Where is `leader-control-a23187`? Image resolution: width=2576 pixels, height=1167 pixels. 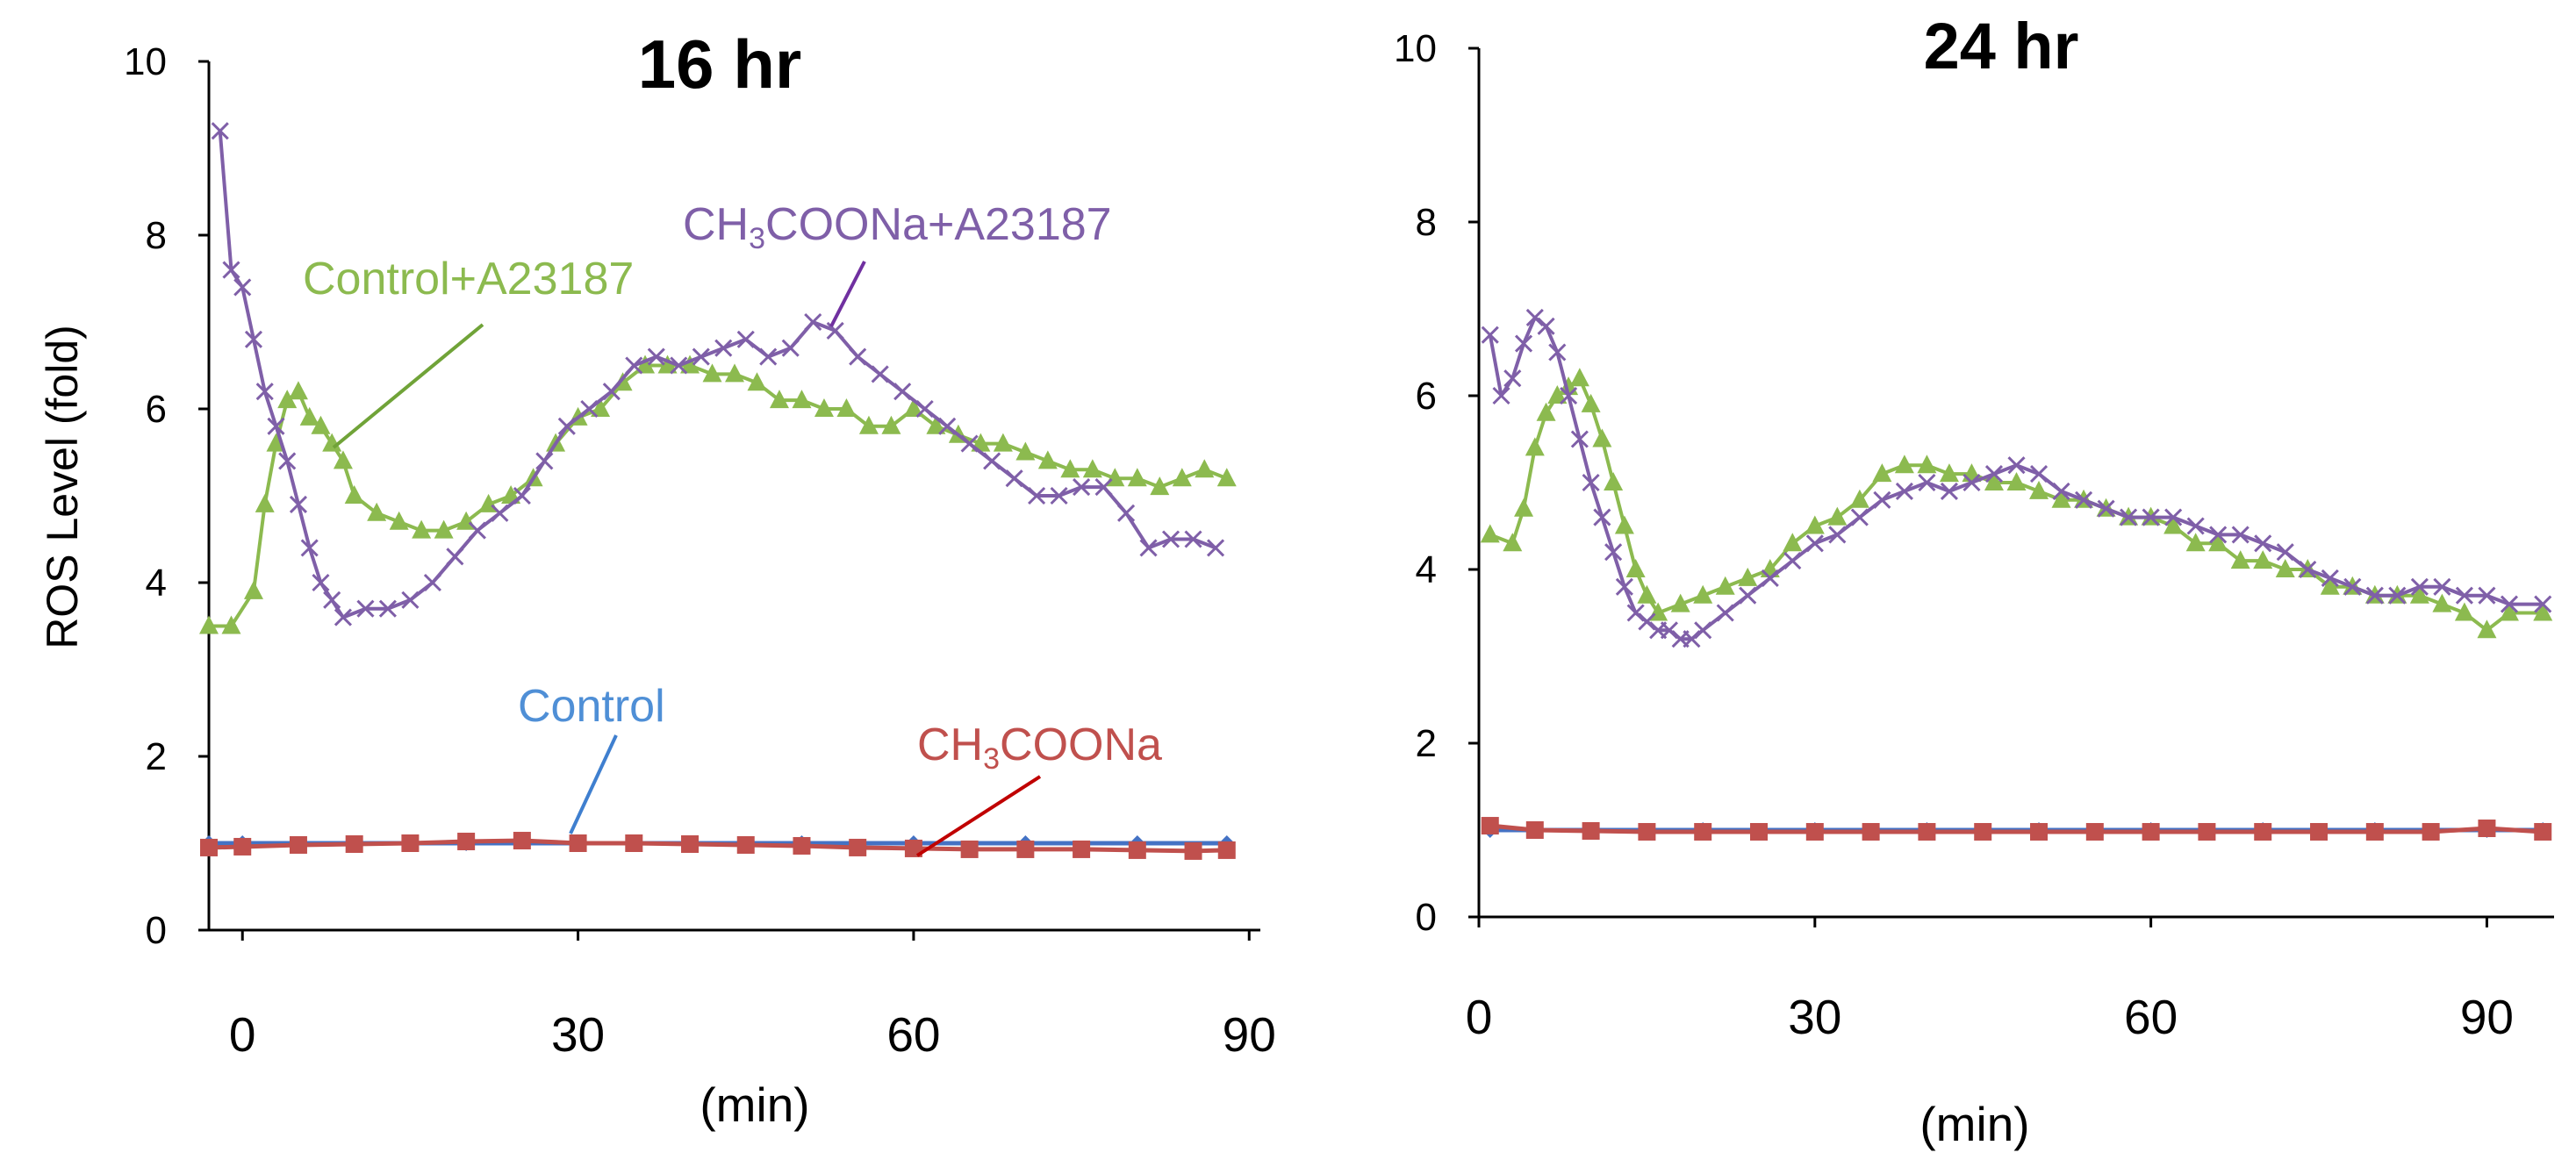
leader-control-a23187 is located at coordinates (408, 386).